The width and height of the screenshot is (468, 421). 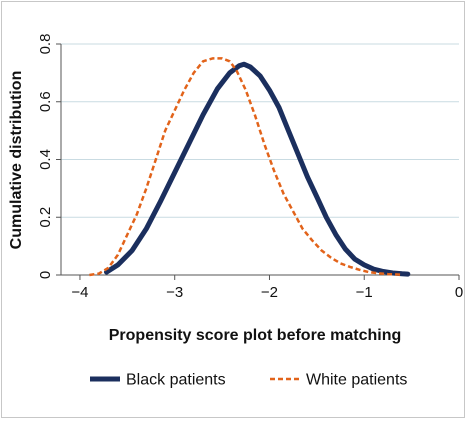 I want to click on x-tick-label-3: −1, so click(x=364, y=292).